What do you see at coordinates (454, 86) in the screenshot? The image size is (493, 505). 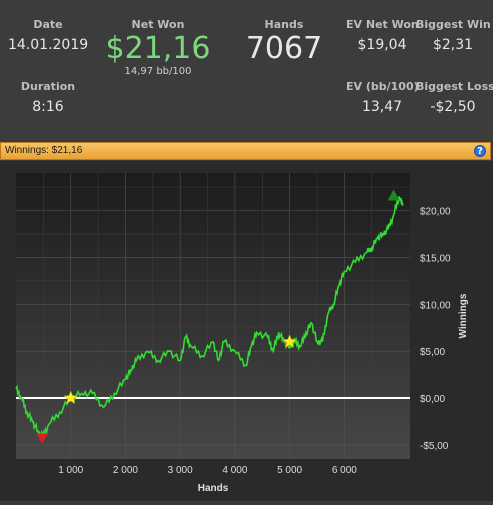 I see `biggest-loss-label: Biggest Loss` at bounding box center [454, 86].